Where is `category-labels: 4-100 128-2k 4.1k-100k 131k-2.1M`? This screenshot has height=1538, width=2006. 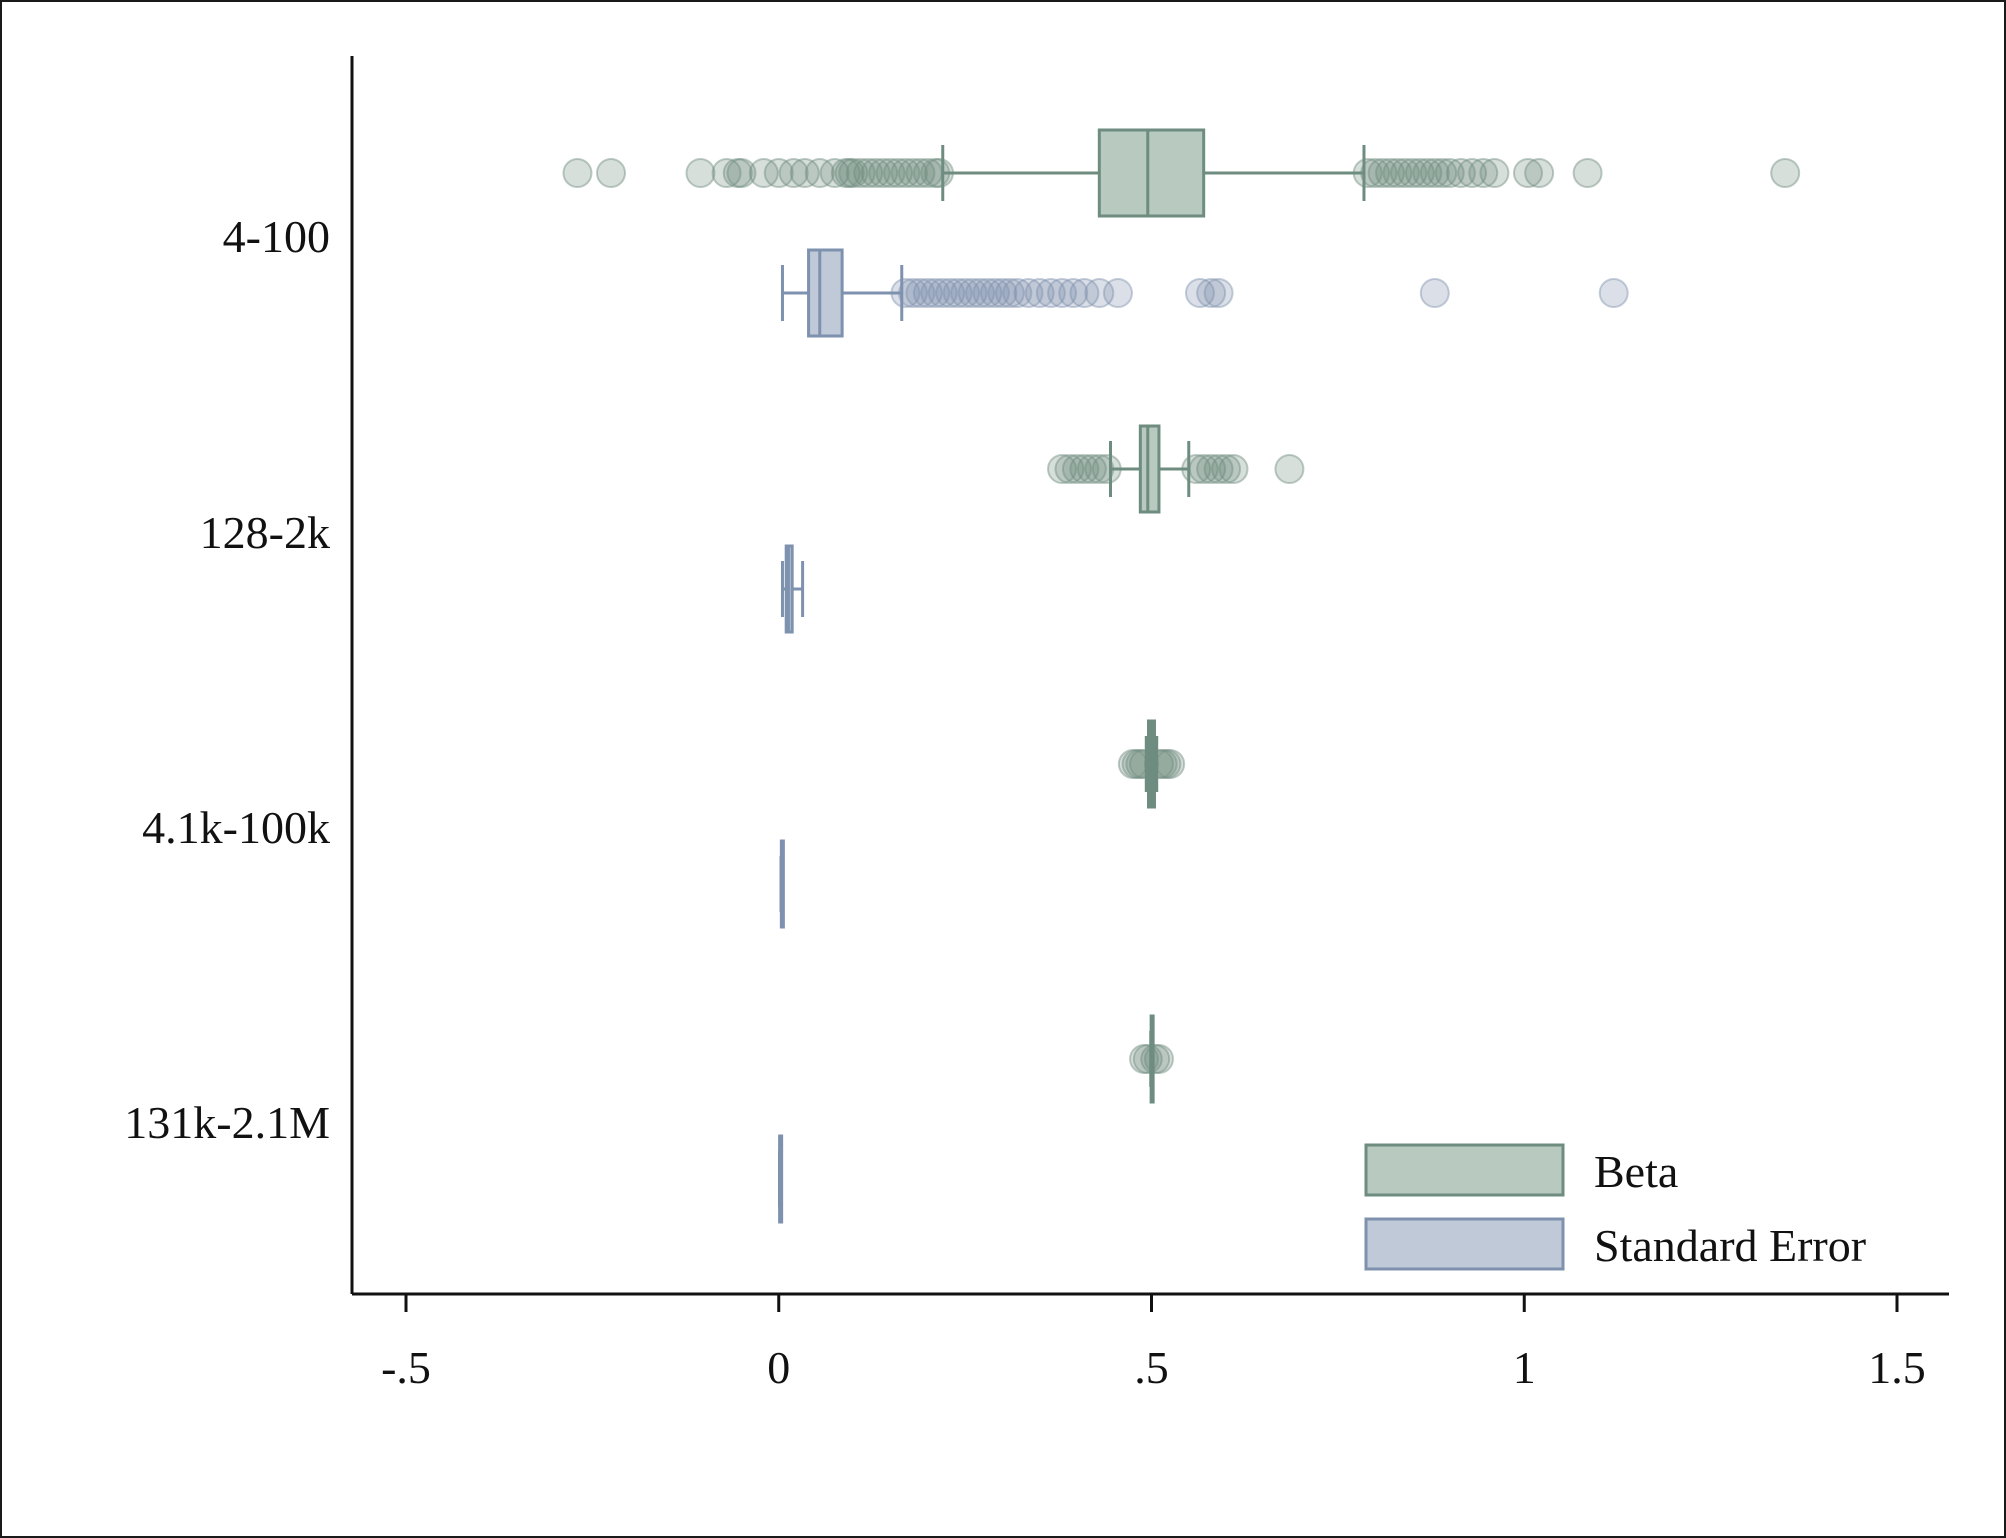 category-labels: 4-100 128-2k 4.1k-100k 131k-2.1M is located at coordinates (227, 679).